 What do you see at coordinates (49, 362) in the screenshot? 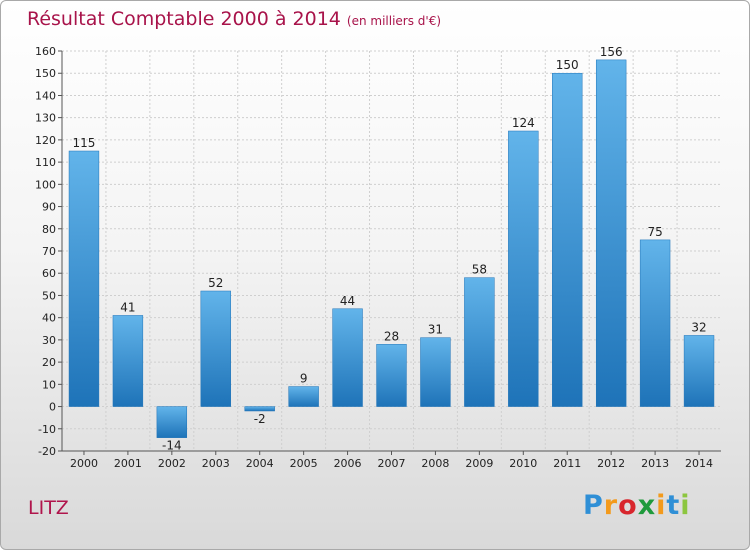
I see `y-tick-label: 20` at bounding box center [49, 362].